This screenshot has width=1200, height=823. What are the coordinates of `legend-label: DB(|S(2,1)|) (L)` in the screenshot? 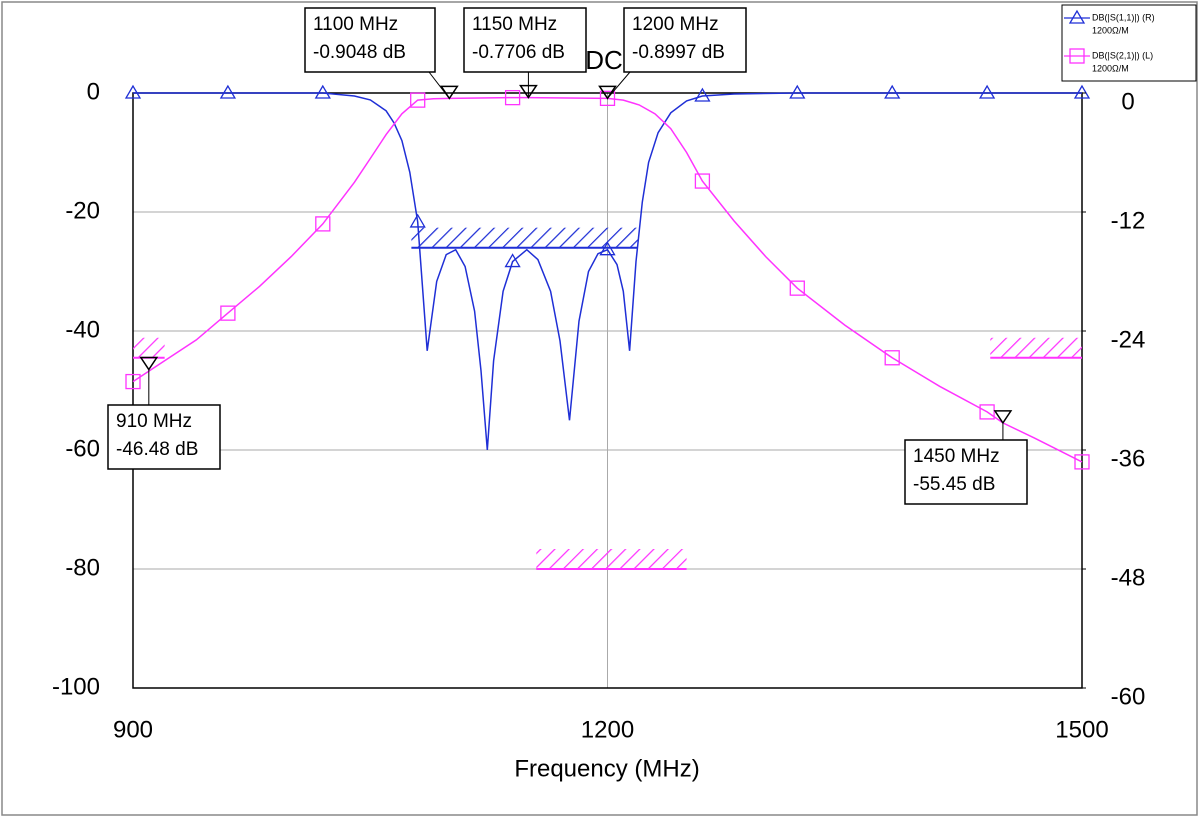 It's located at (1122, 55).